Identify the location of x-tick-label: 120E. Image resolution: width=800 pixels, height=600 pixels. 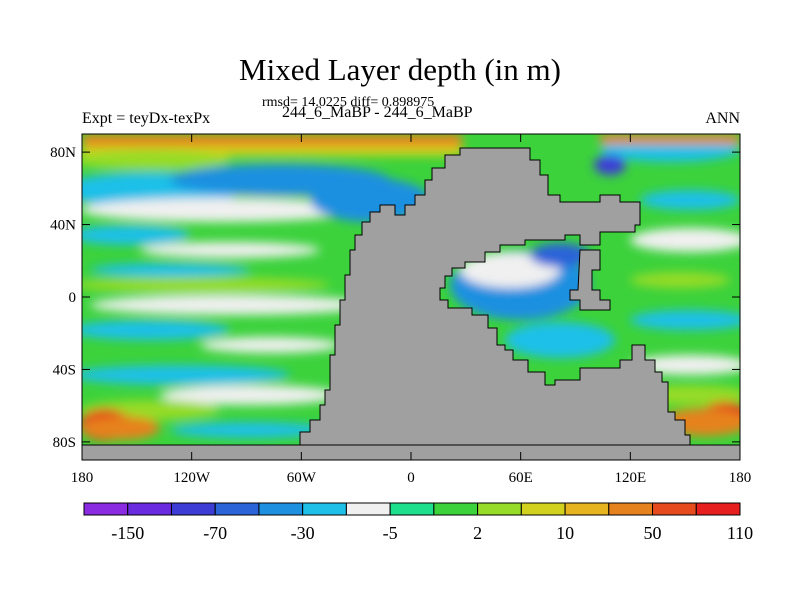
(630, 478).